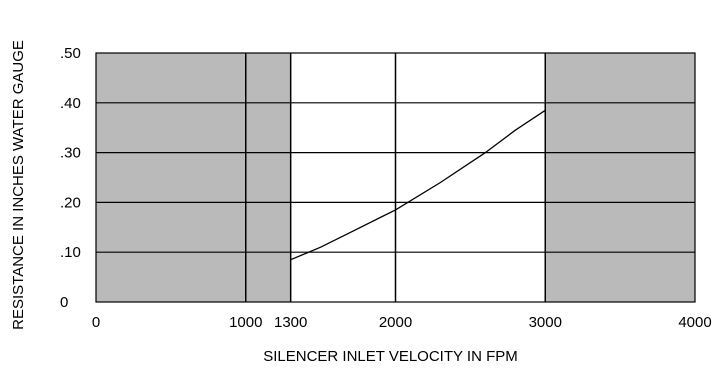 This screenshot has width=727, height=373. Describe the element at coordinates (70, 202) in the screenshot. I see `y-tick-label: .20` at that location.